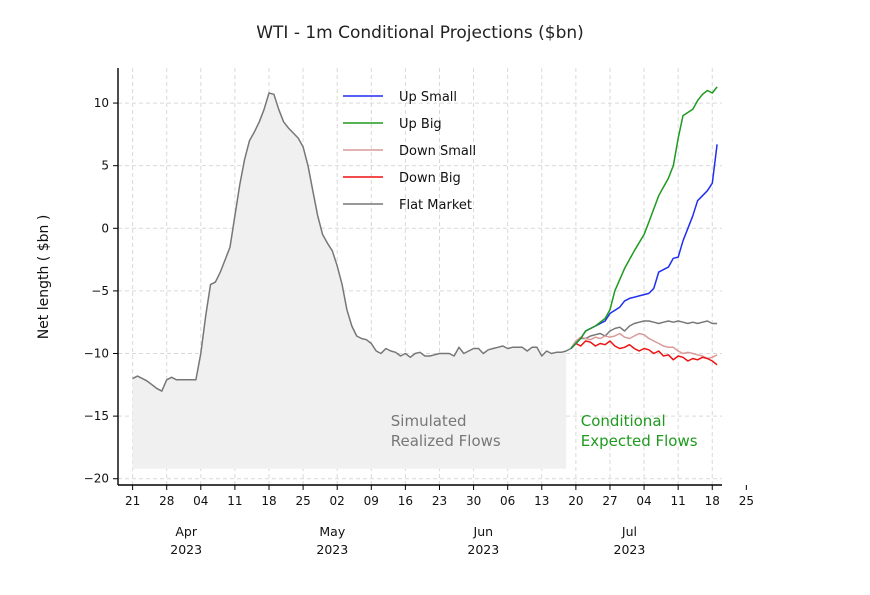 This screenshot has height=595, width=870. I want to click on series-line-up-small, so click(644, 247).